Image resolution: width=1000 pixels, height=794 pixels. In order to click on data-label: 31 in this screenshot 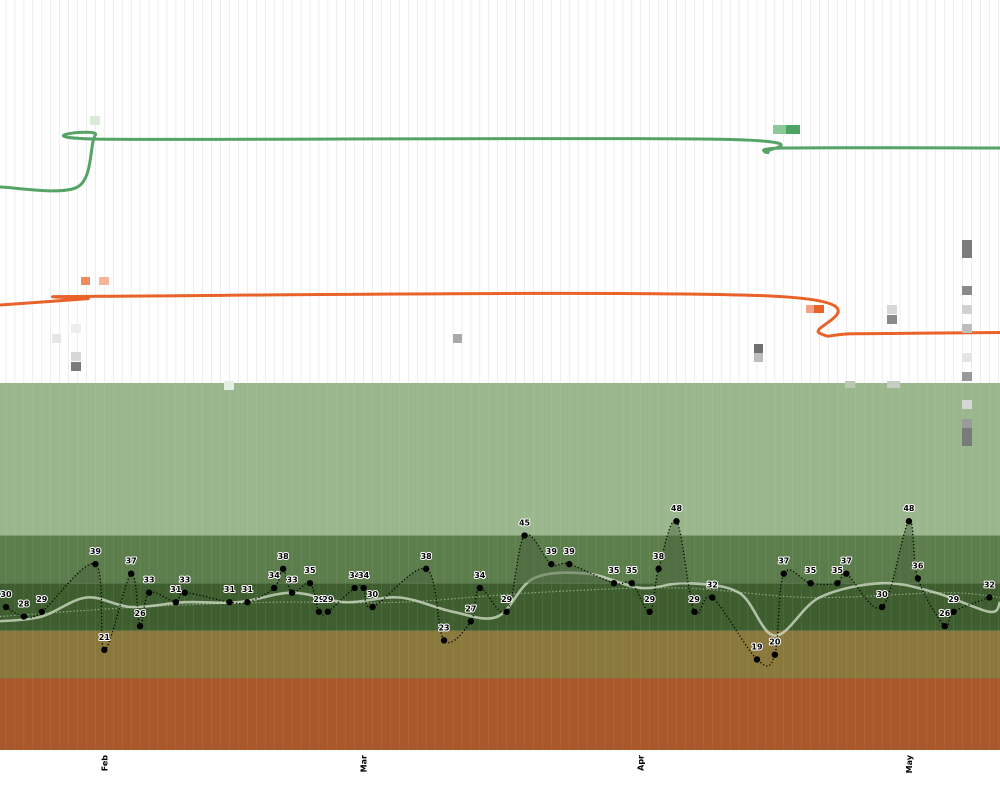, I will do `click(248, 589)`.